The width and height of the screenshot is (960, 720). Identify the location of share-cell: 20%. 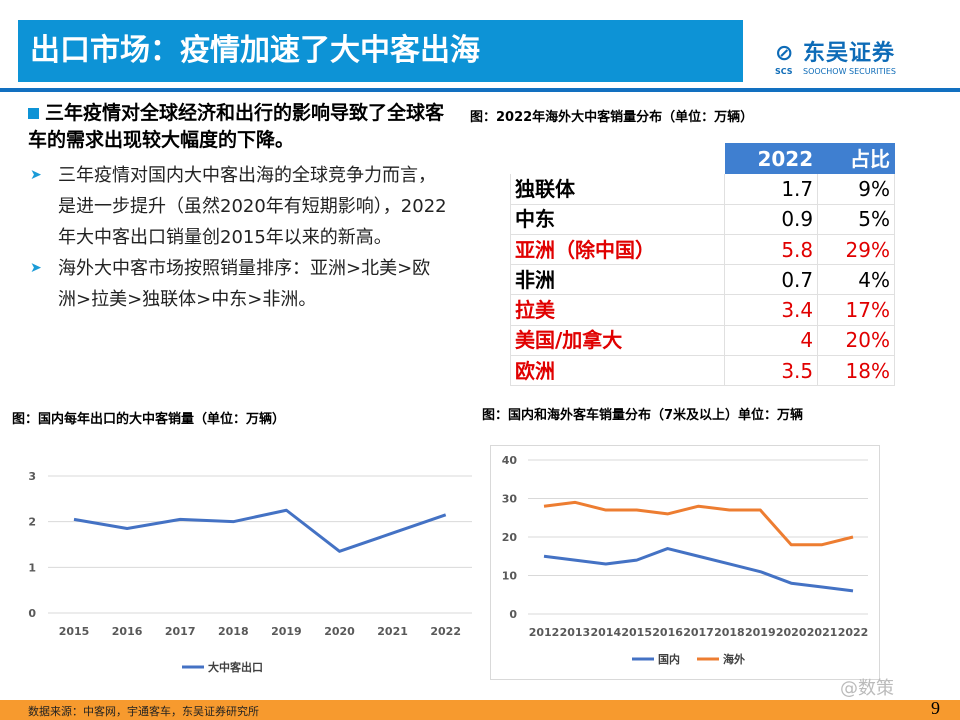
(856, 340).